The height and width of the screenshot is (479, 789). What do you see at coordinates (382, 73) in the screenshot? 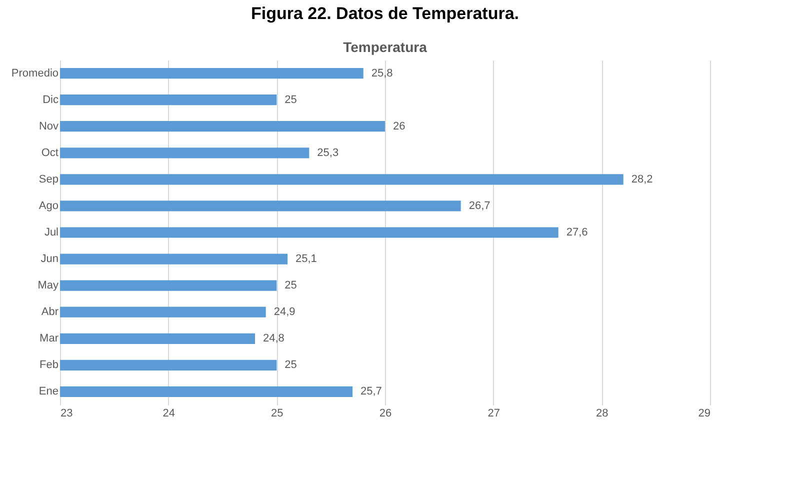
I see `data-label: 25,8` at bounding box center [382, 73].